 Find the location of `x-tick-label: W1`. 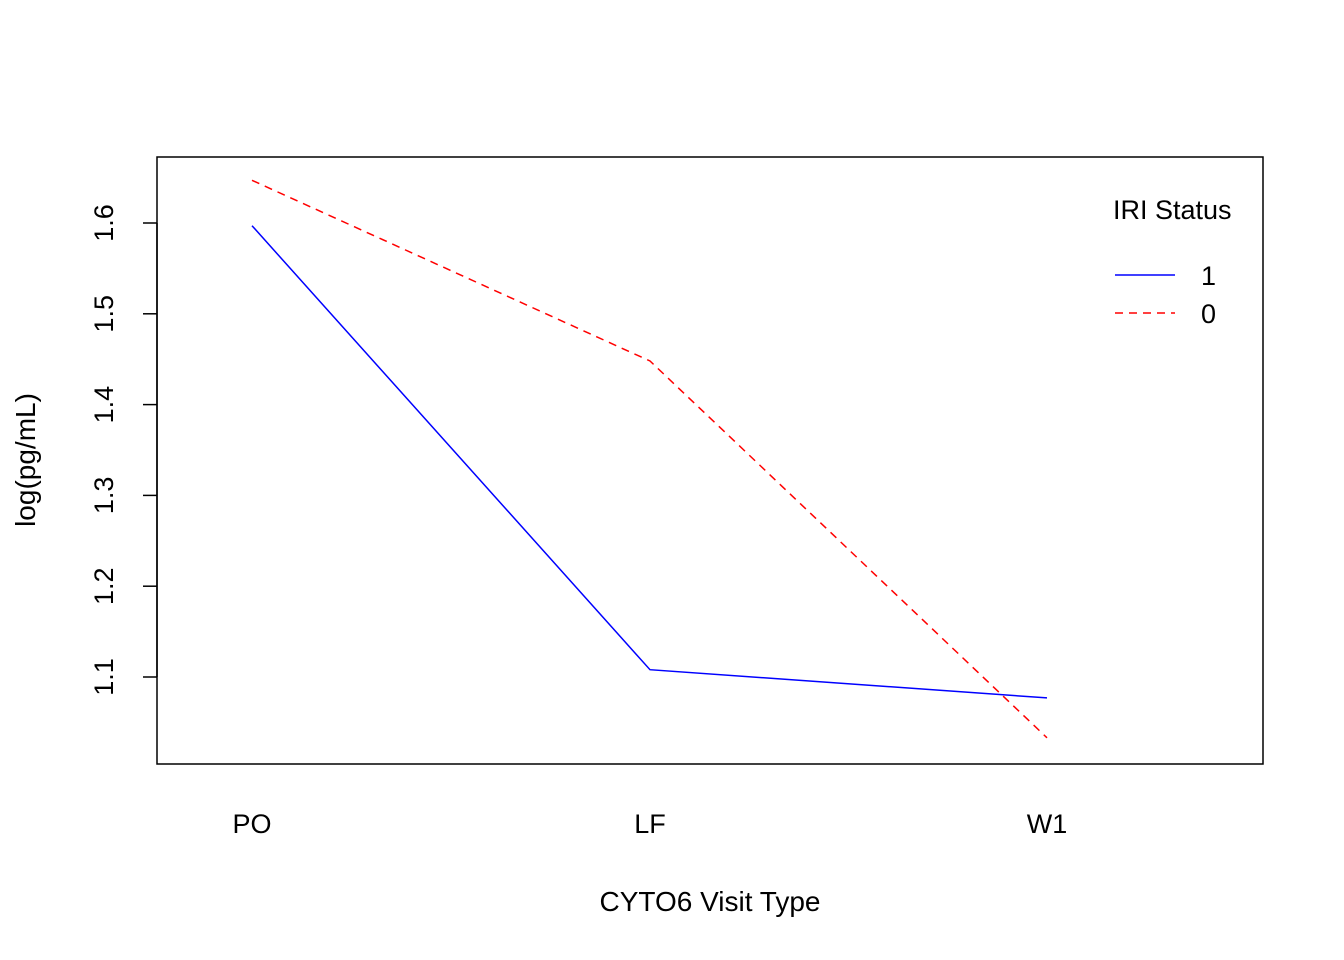

x-tick-label: W1 is located at coordinates (1047, 824).